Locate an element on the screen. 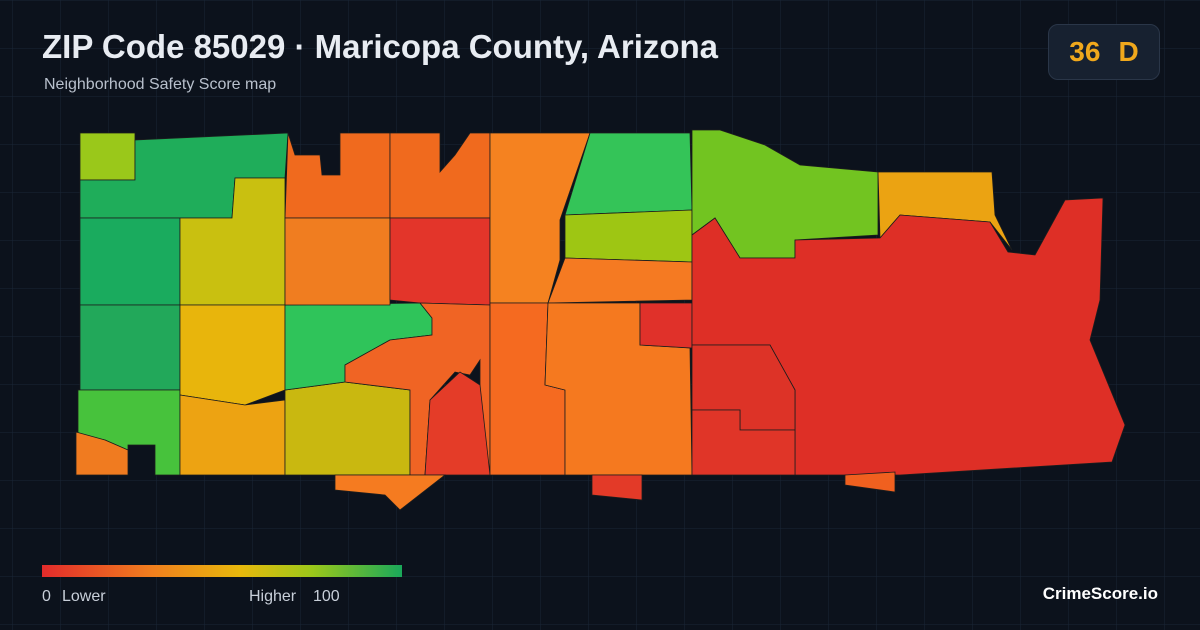 Image resolution: width=1200 pixels, height=630 pixels. subtitle: Neighborhood Safety Score map is located at coordinates (160, 84).